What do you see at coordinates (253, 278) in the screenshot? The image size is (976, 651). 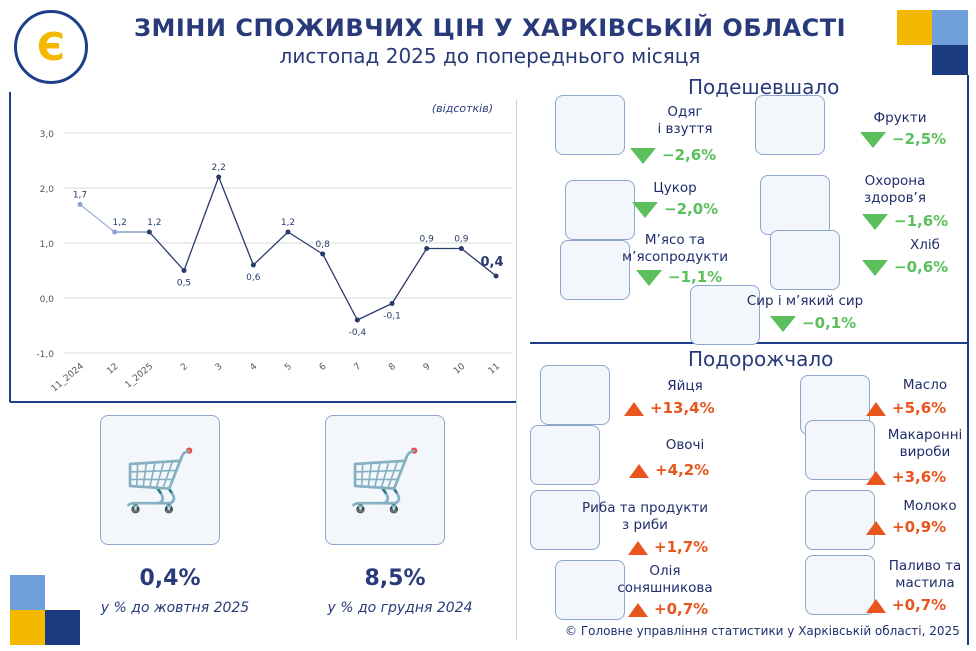 I see `data-label: 0,6` at bounding box center [253, 278].